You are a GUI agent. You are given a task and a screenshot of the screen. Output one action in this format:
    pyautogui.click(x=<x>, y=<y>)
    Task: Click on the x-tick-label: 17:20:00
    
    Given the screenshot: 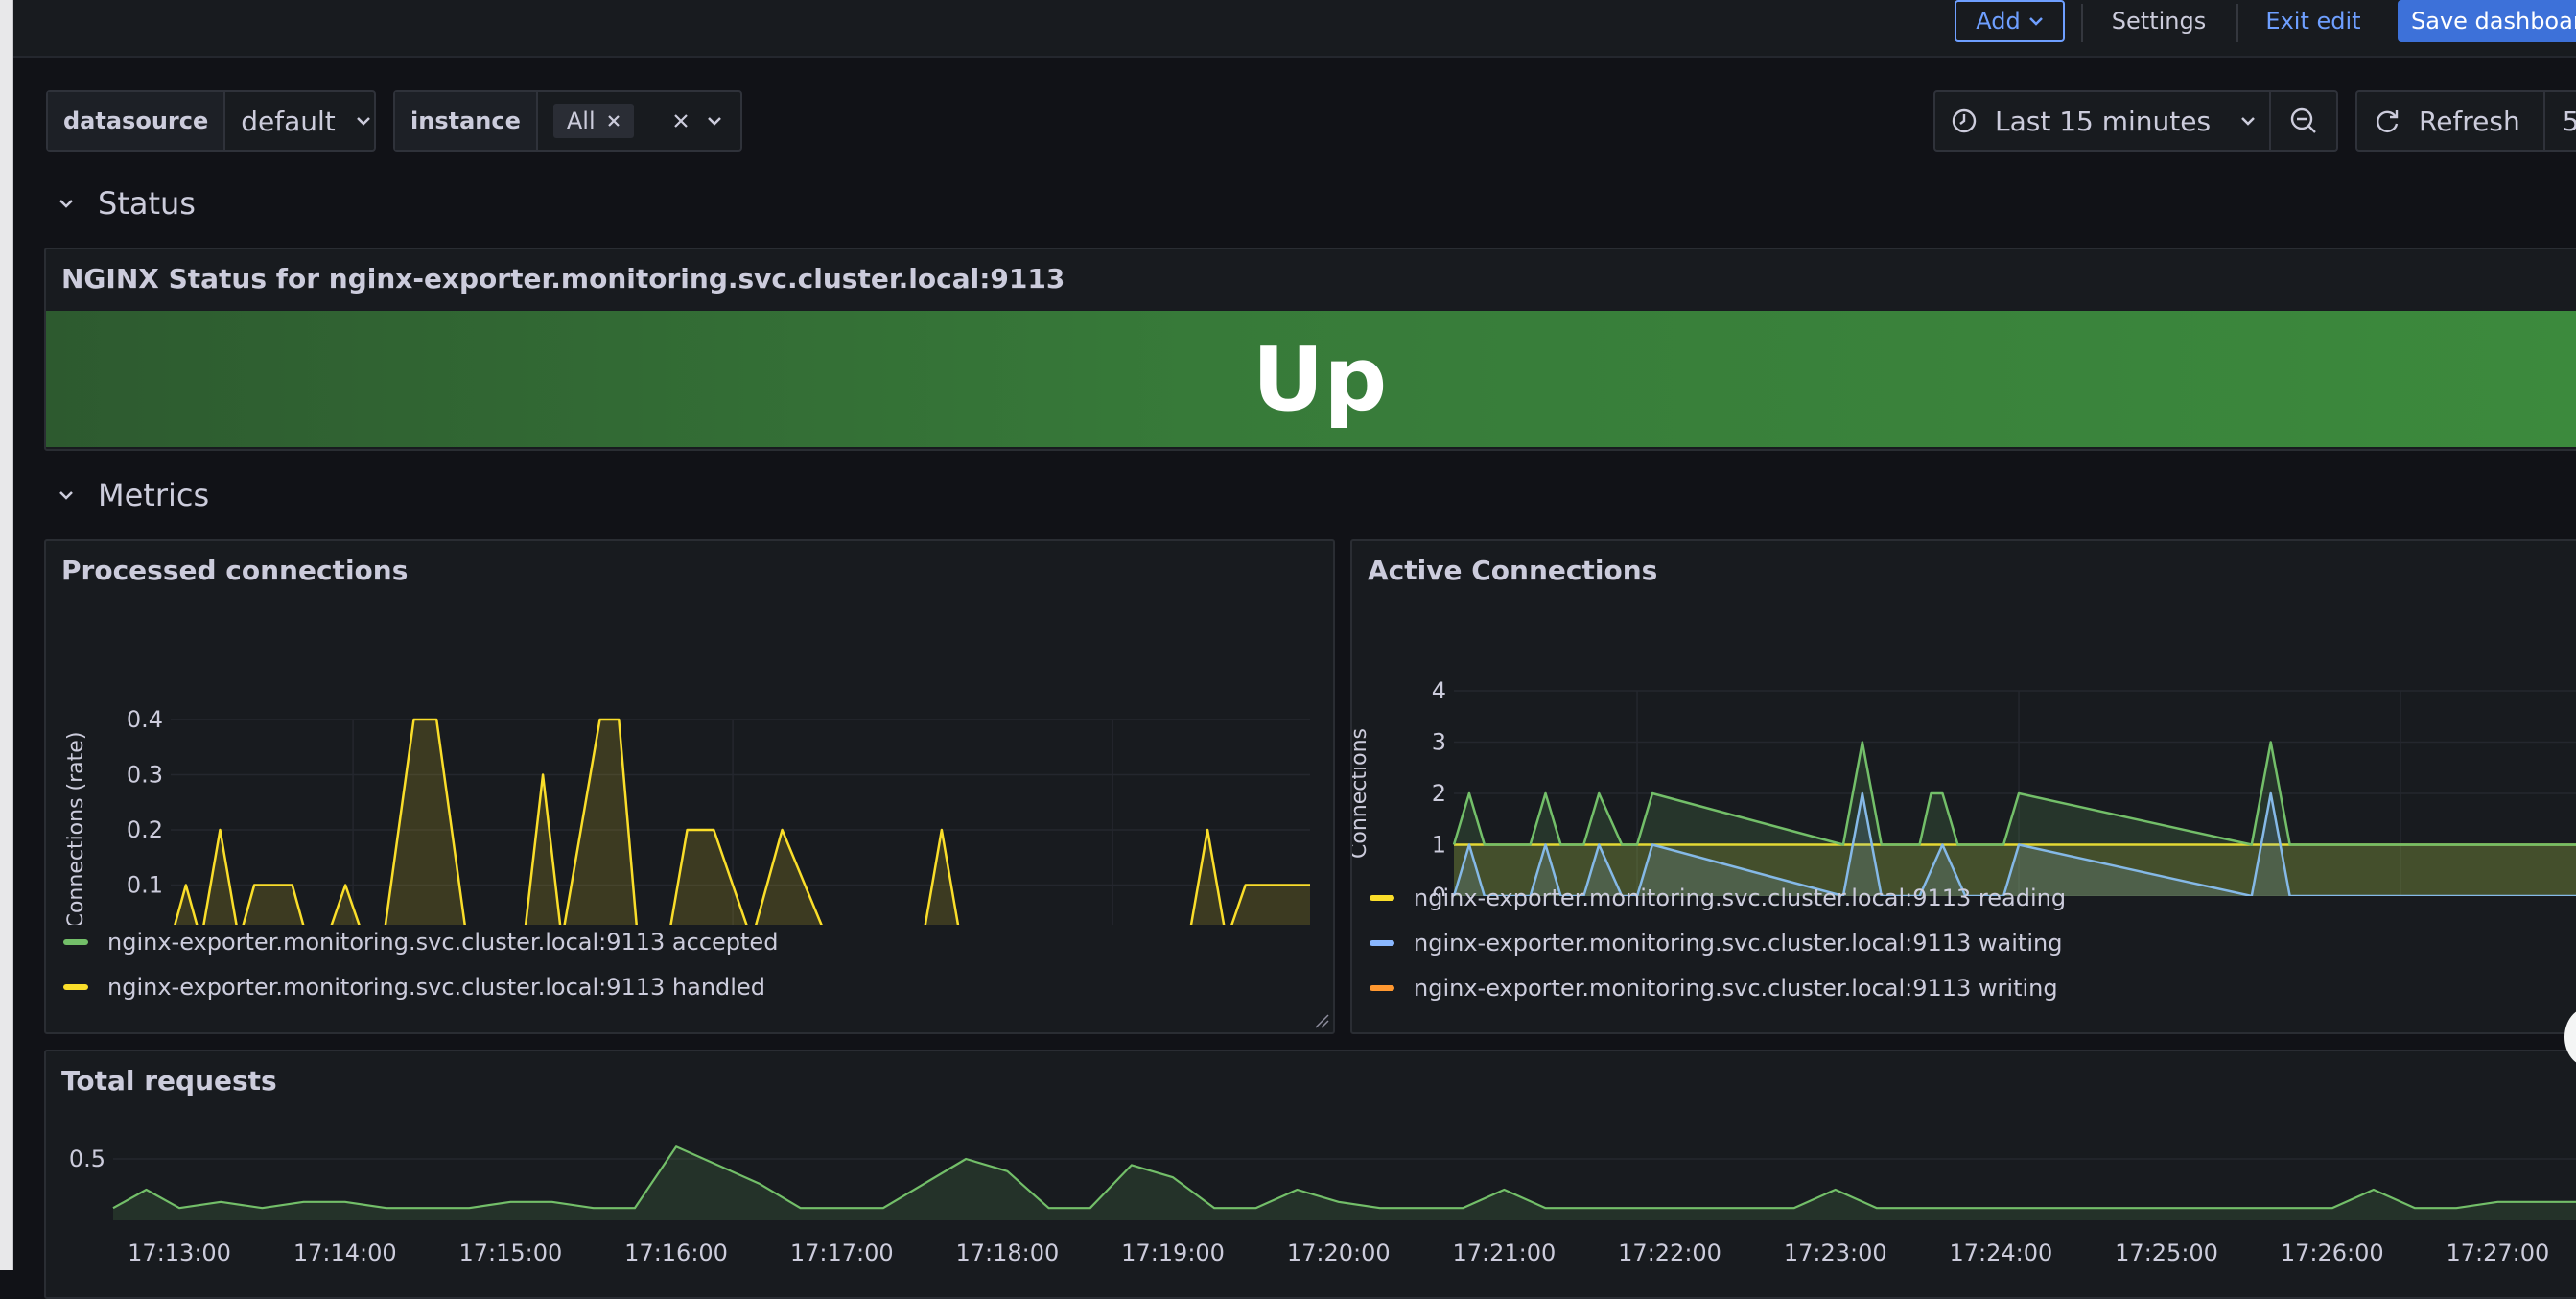 What is the action you would take?
    pyautogui.click(x=1339, y=1253)
    